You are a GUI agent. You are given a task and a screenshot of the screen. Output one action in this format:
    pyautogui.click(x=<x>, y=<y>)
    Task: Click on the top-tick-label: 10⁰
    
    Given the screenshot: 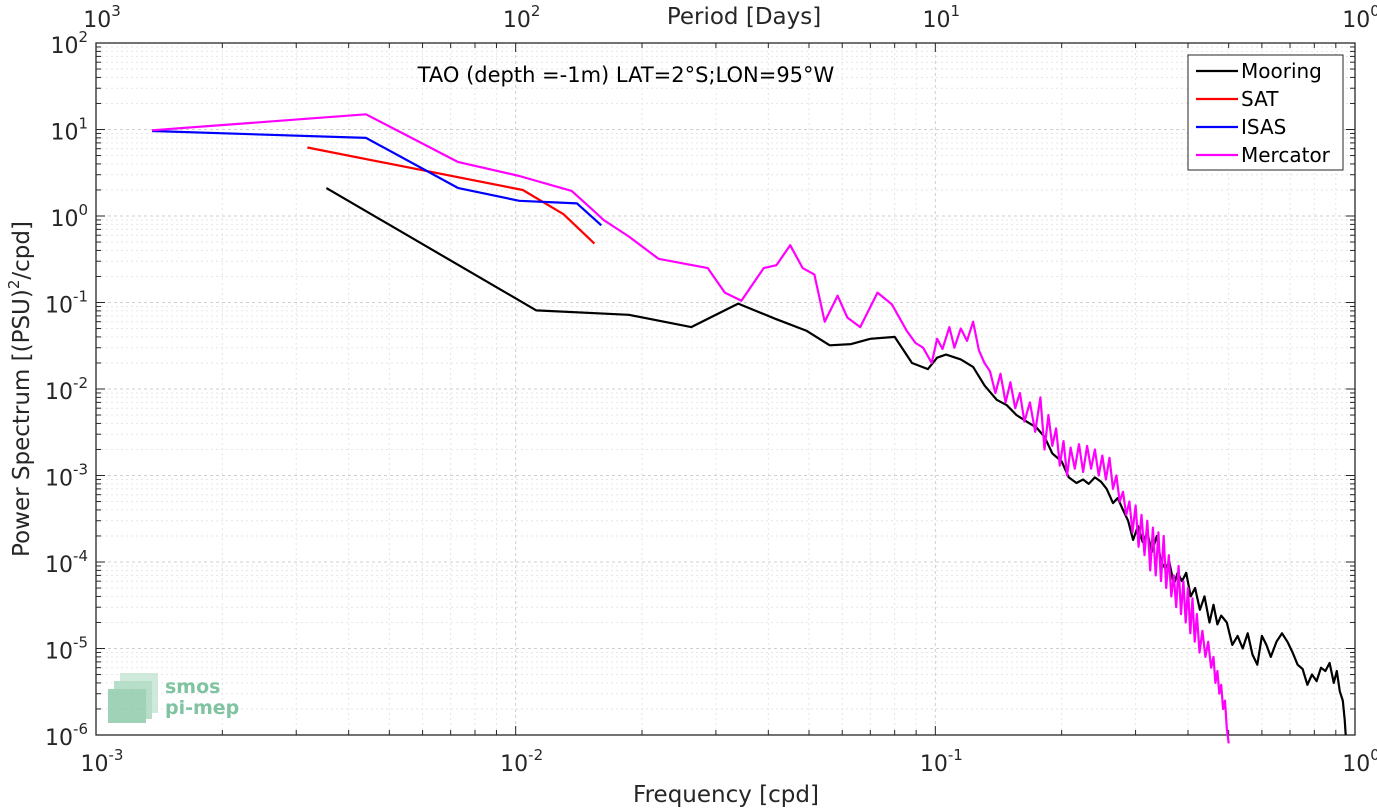 What is the action you would take?
    pyautogui.click(x=1359, y=17)
    